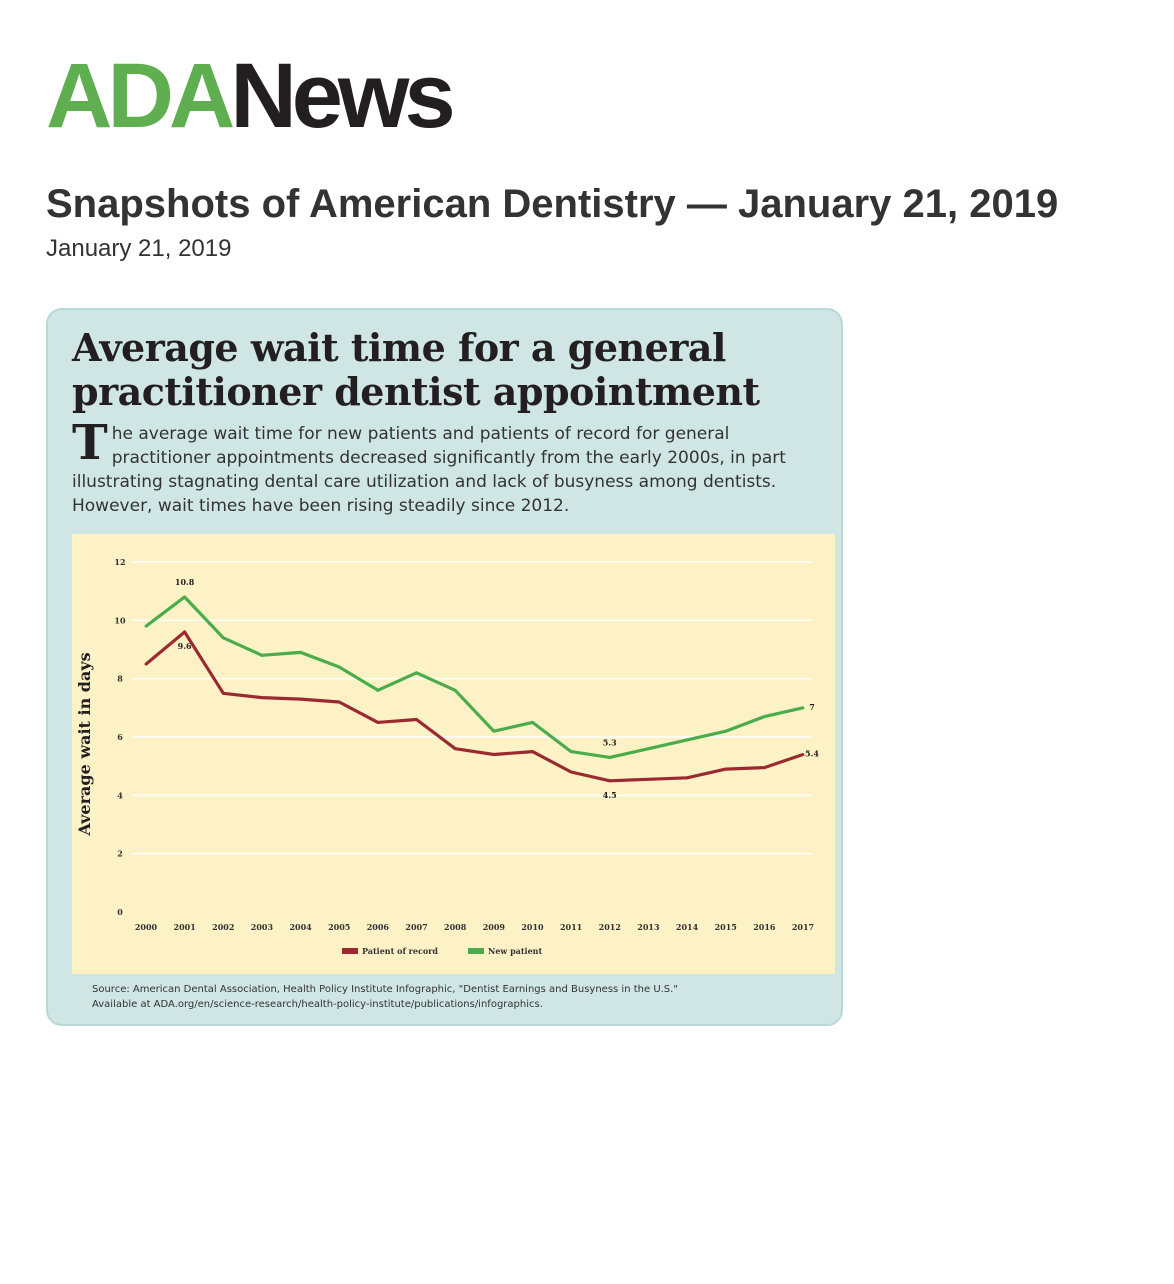 The width and height of the screenshot is (1174, 1284). Describe the element at coordinates (185, 582) in the screenshot. I see `data-label: 10.8` at that location.